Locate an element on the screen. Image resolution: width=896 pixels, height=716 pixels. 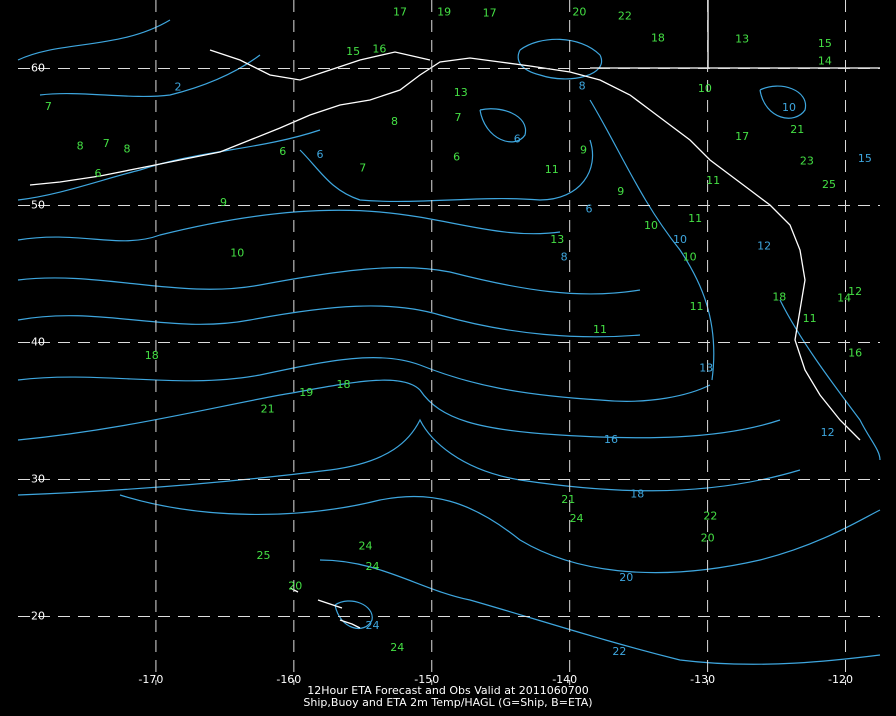
observation-value: 12 is located at coordinates (855, 291).